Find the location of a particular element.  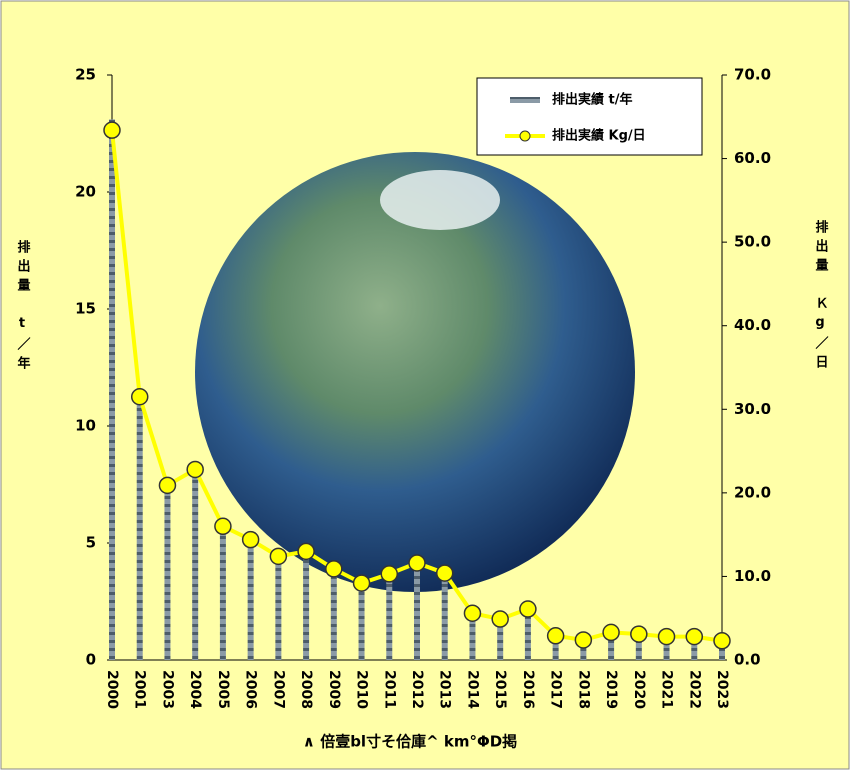

x-tick-label: 2012 is located at coordinates (417, 689).